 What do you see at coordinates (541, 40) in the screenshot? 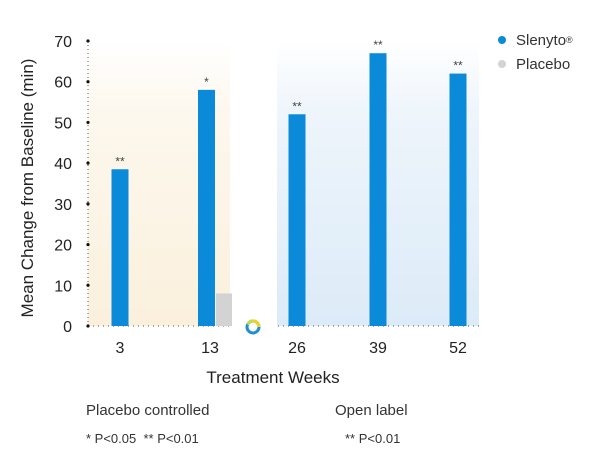
I see `legend-label-slenyto: Slenyto` at bounding box center [541, 40].